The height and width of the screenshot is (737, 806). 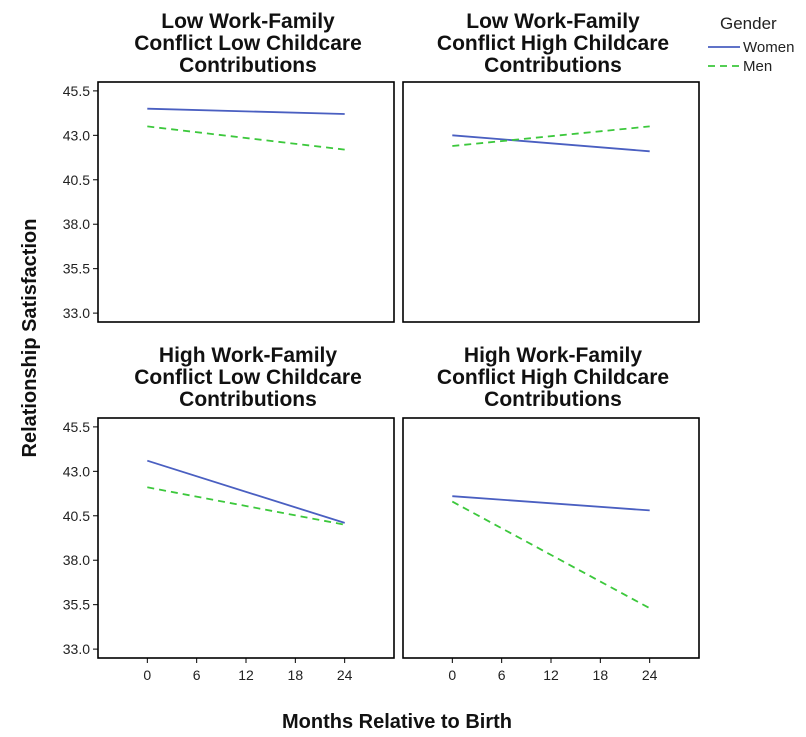 What do you see at coordinates (397, 722) in the screenshot?
I see `x-axis-title: Months Relative to Birth` at bounding box center [397, 722].